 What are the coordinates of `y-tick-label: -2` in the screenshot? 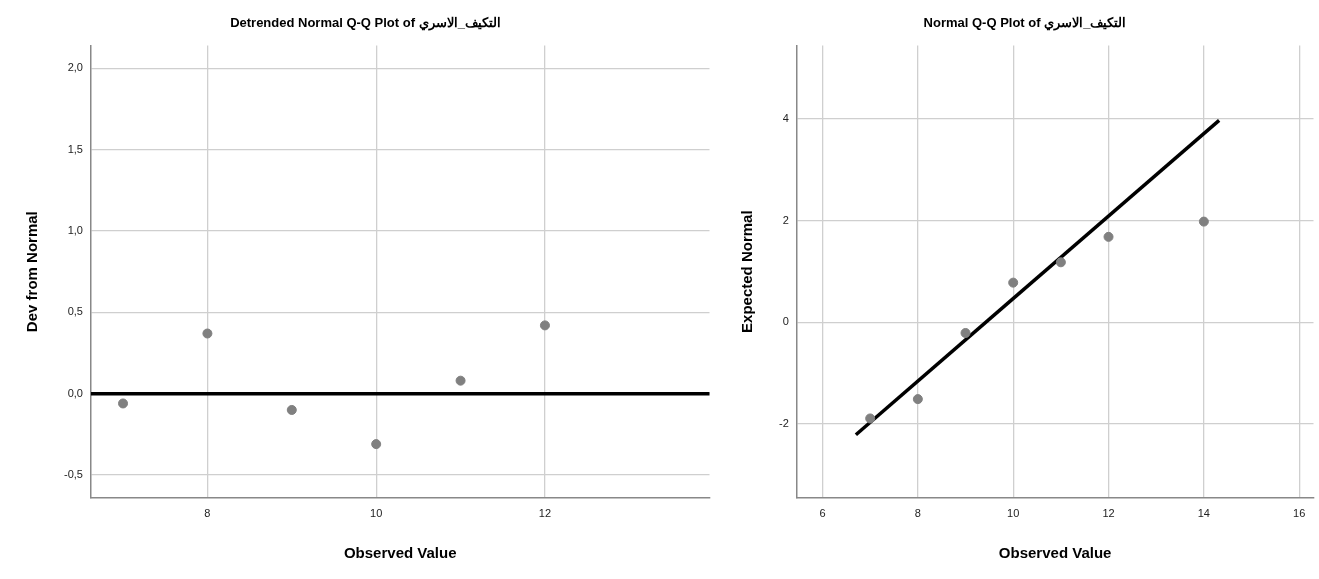 It's located at (784, 423).